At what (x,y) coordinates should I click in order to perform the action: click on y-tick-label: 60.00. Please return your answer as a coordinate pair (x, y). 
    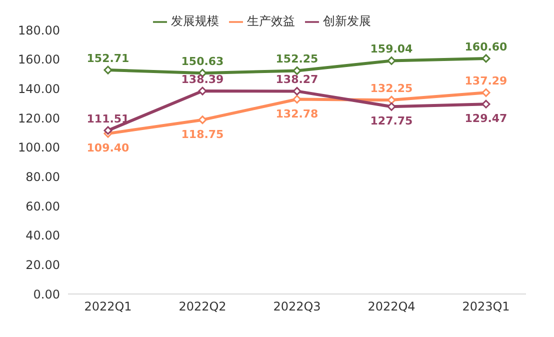
    Looking at the image, I should click on (43, 206).